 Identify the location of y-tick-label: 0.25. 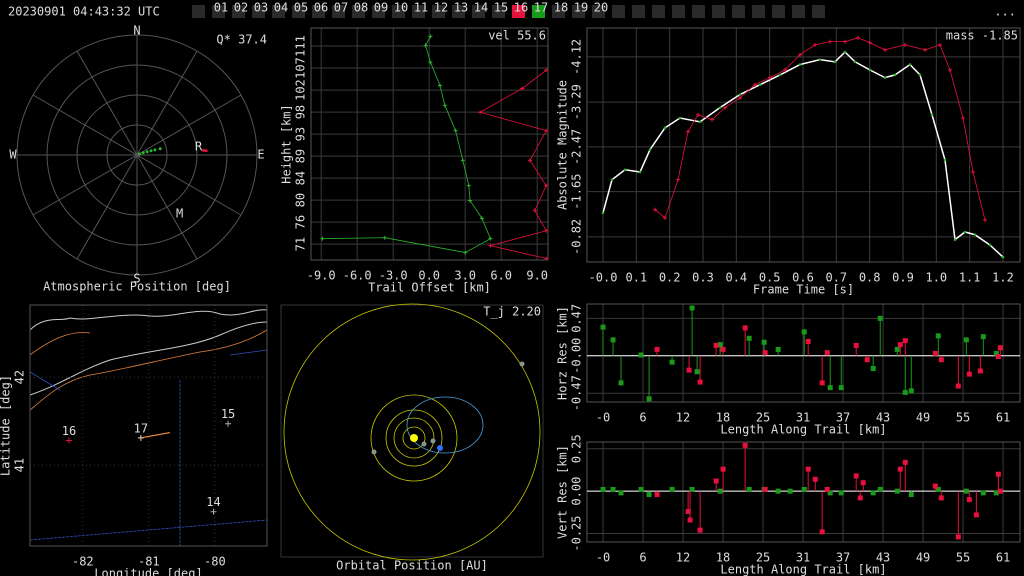
(577, 448).